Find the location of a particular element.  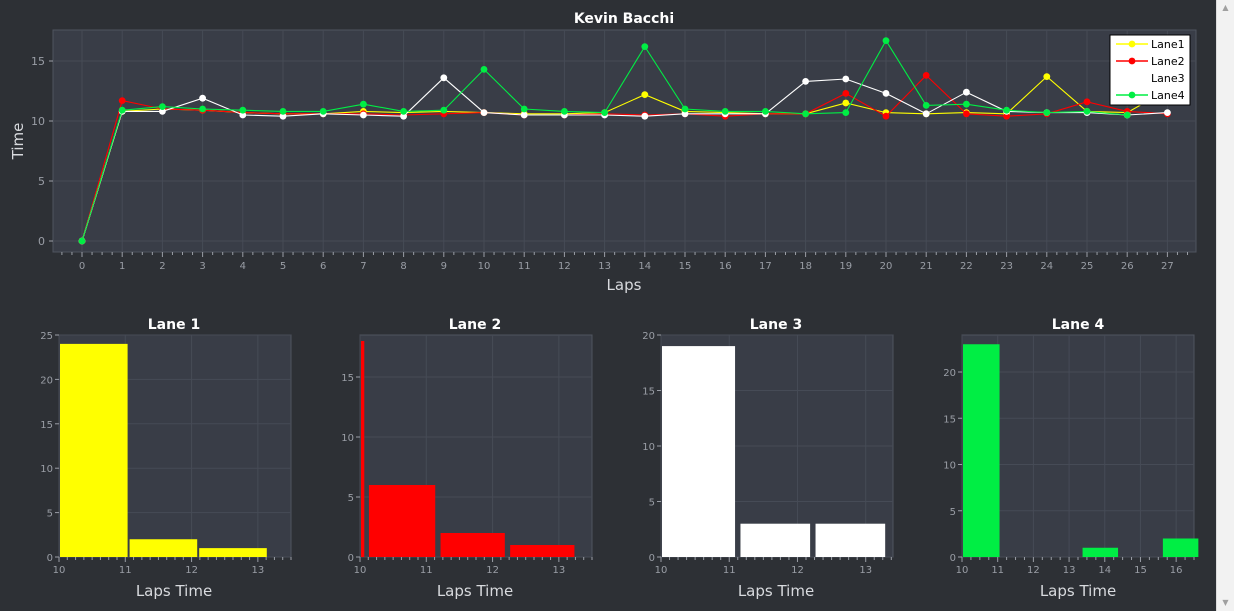

legend-marker-lane2 is located at coordinates (1132, 61).